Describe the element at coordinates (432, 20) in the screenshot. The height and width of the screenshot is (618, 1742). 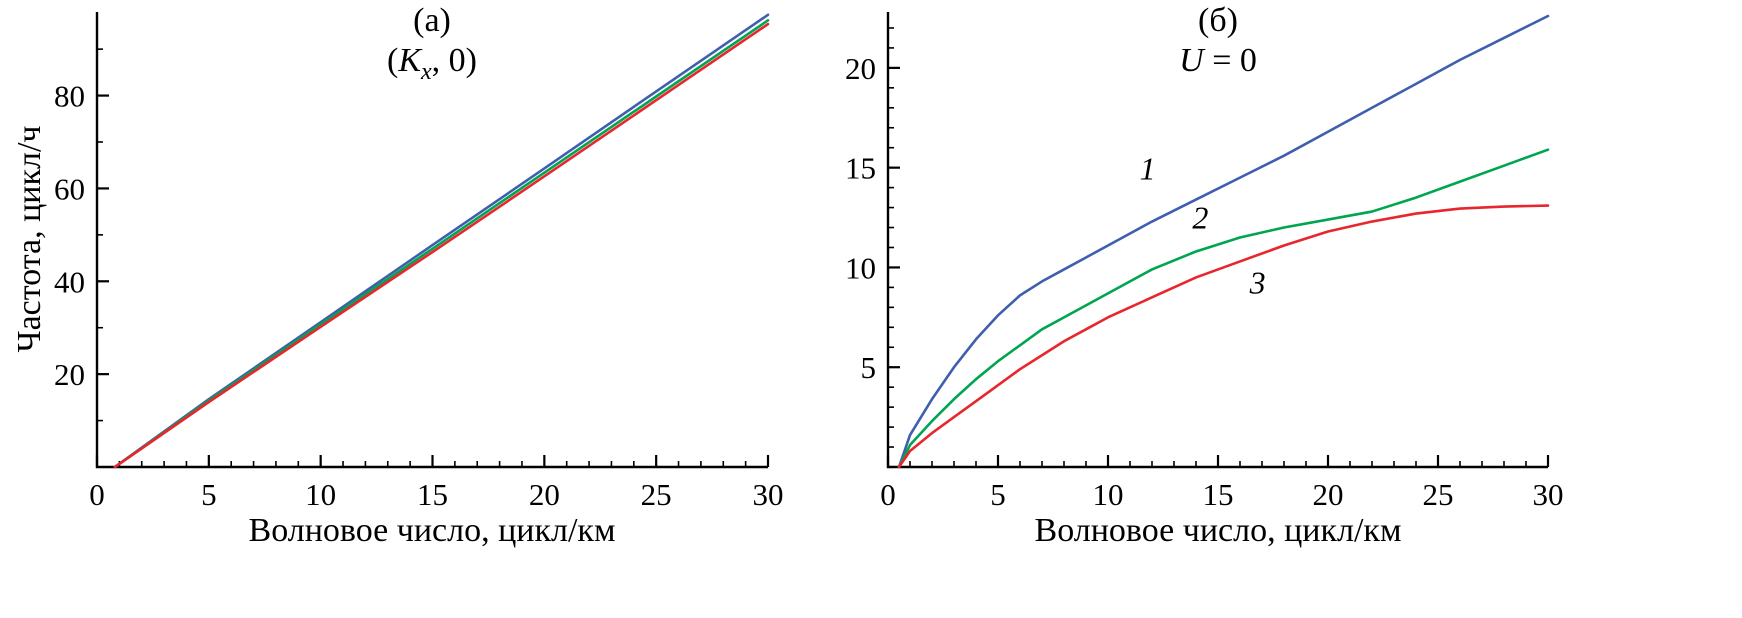
I see `panel-a-title: (а)` at that location.